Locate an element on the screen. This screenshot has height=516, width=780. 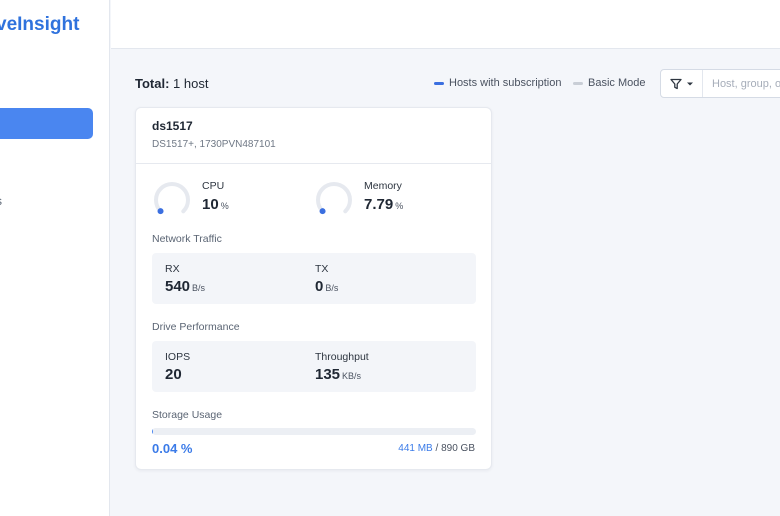
sidebar: veInsight s is located at coordinates (55, 258).